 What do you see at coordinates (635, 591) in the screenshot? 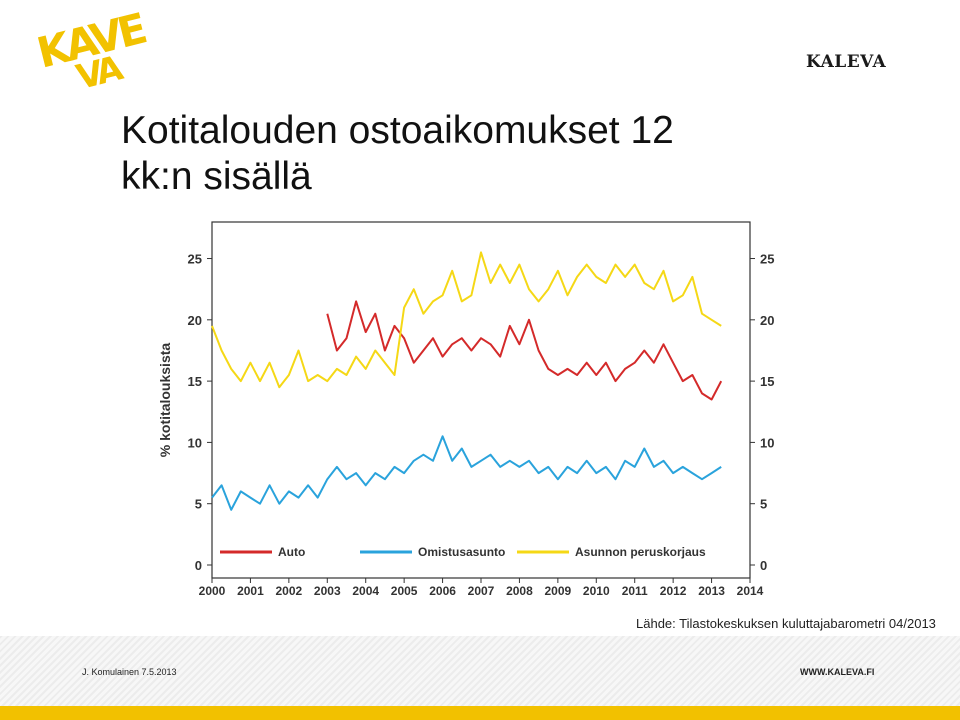
I see `x-tick-label: 2011` at bounding box center [635, 591].